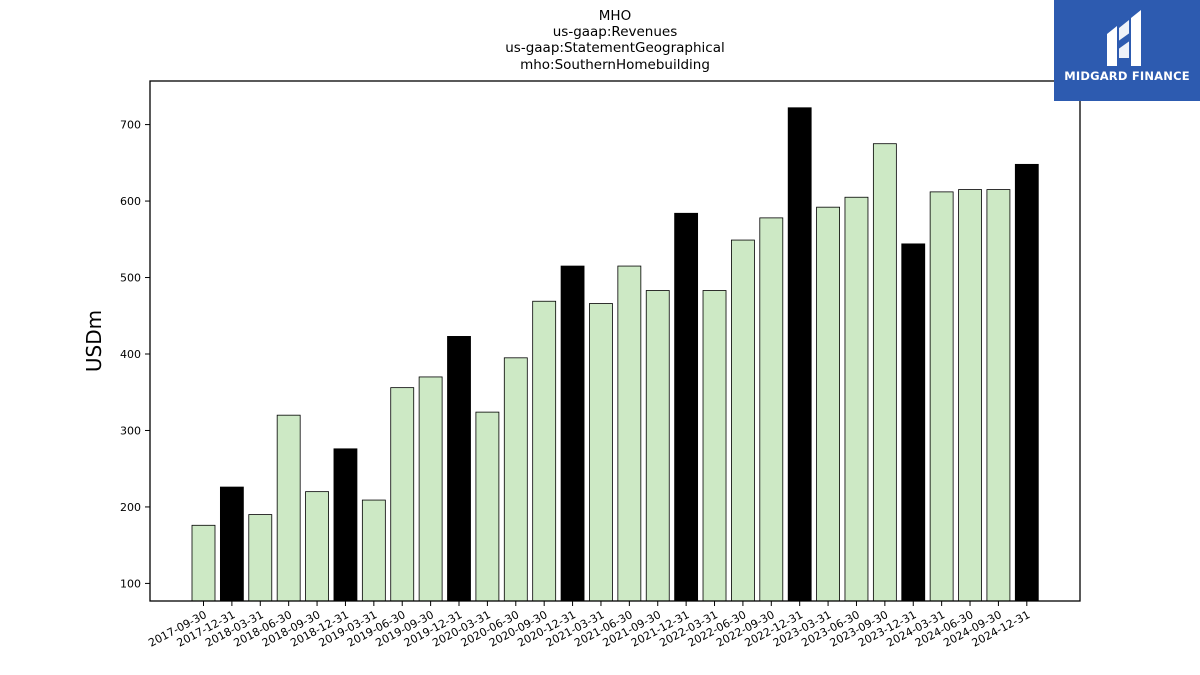  What do you see at coordinates (615, 65) in the screenshot?
I see `title-member: mho:SouthernHomebuilding` at bounding box center [615, 65].